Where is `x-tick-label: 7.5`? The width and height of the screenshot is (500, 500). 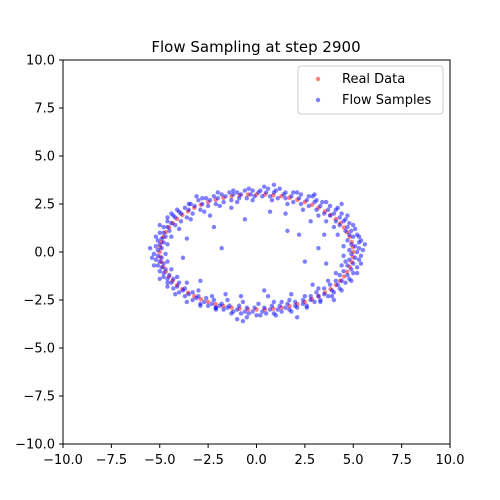
x-tick-label: 7.5 is located at coordinates (401, 460).